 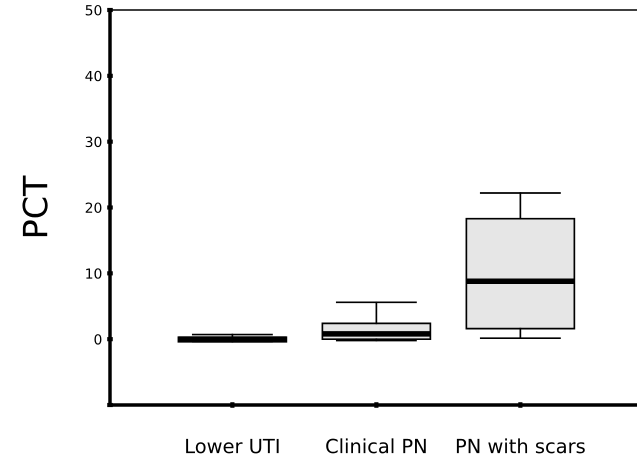 What do you see at coordinates (232, 446) in the screenshot?
I see `x-tick-label: Lower UTI` at bounding box center [232, 446].